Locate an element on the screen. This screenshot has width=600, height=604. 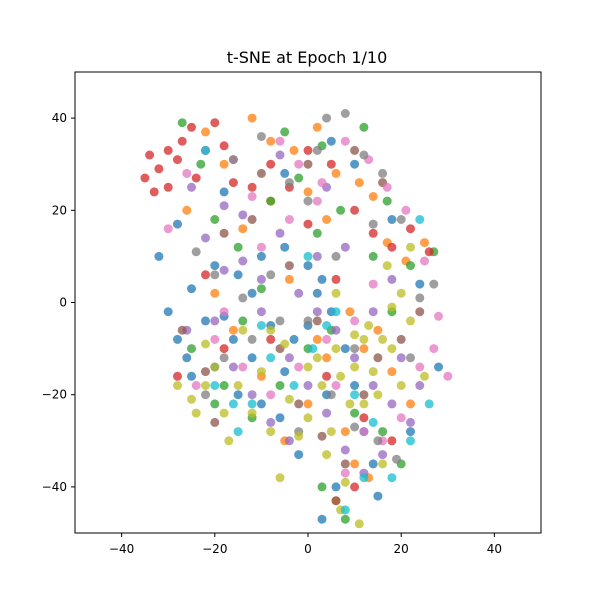
y-tick-label: 40 is located at coordinates (59, 118).